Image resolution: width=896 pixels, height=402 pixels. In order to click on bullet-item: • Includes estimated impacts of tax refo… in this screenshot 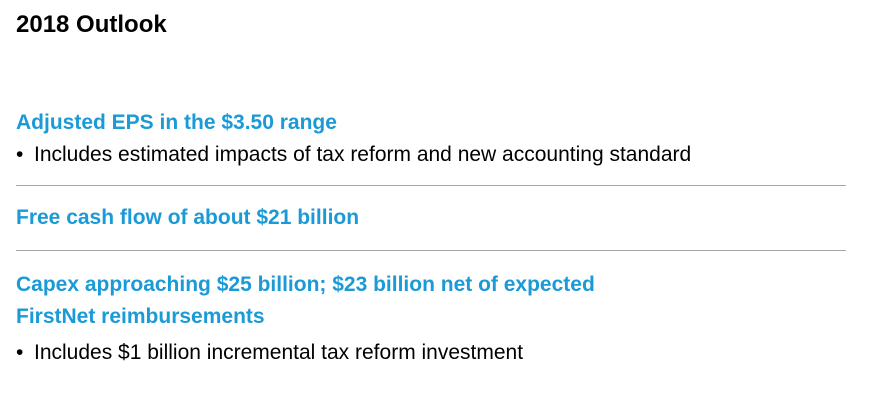, I will do `click(431, 155)`.